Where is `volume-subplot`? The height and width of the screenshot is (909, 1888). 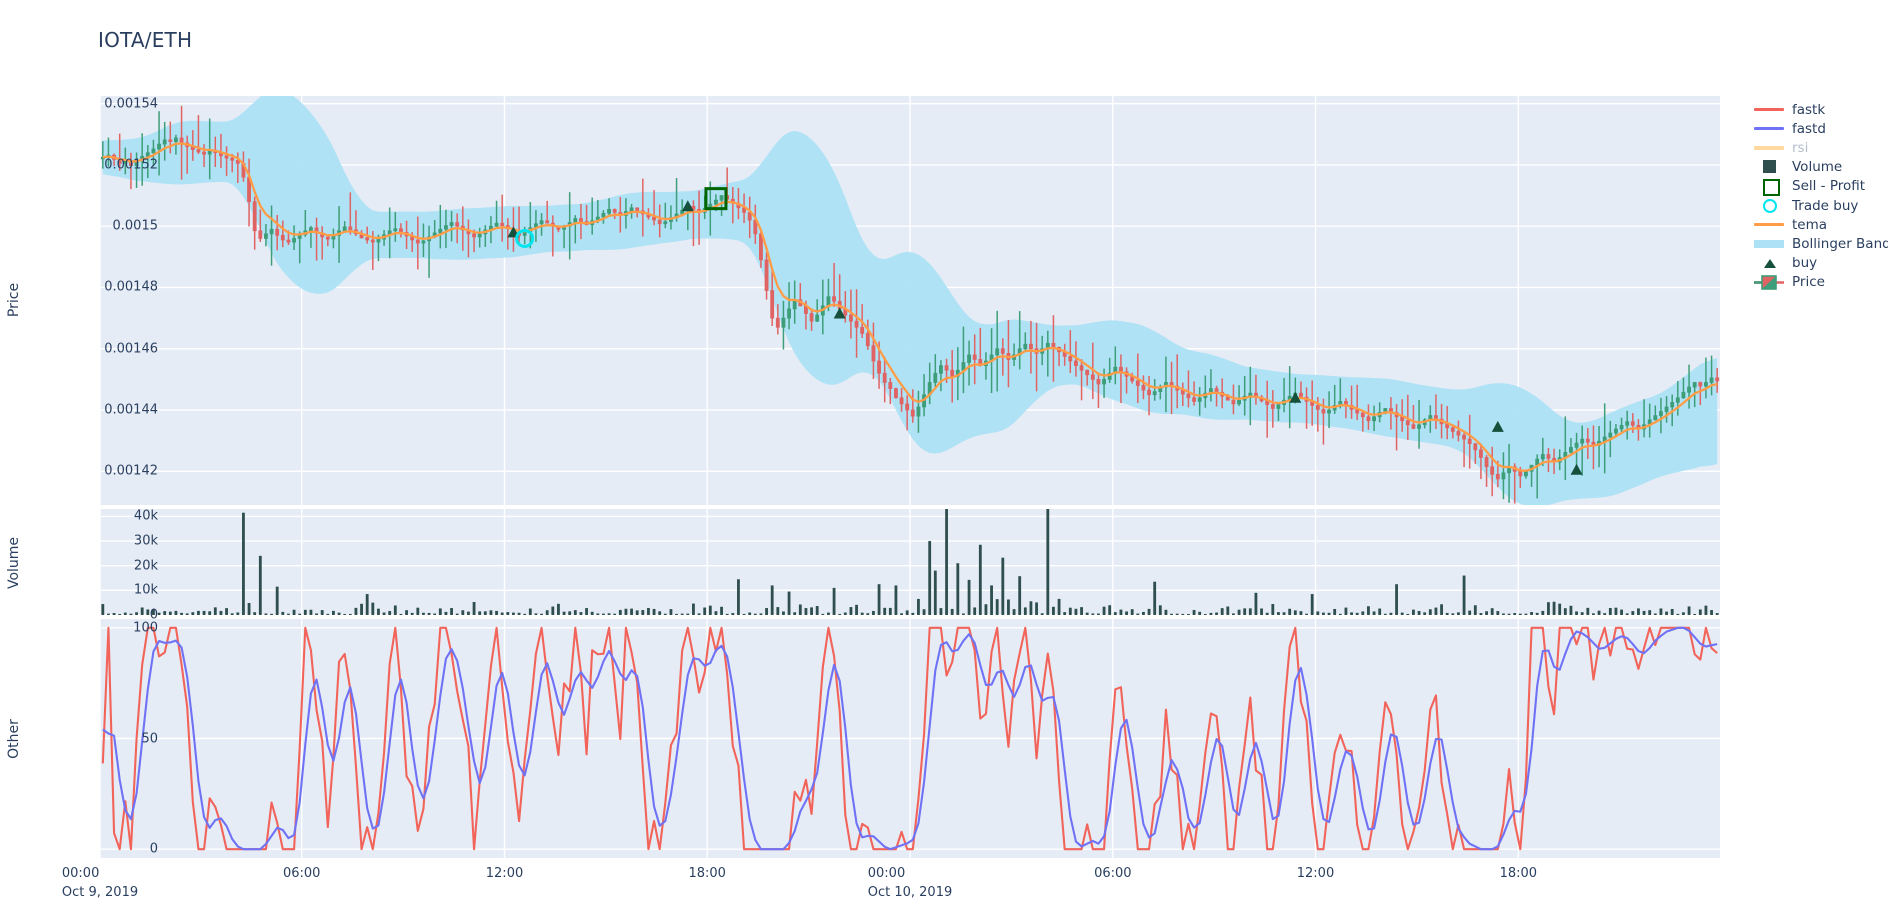 volume-subplot is located at coordinates (910, 562).